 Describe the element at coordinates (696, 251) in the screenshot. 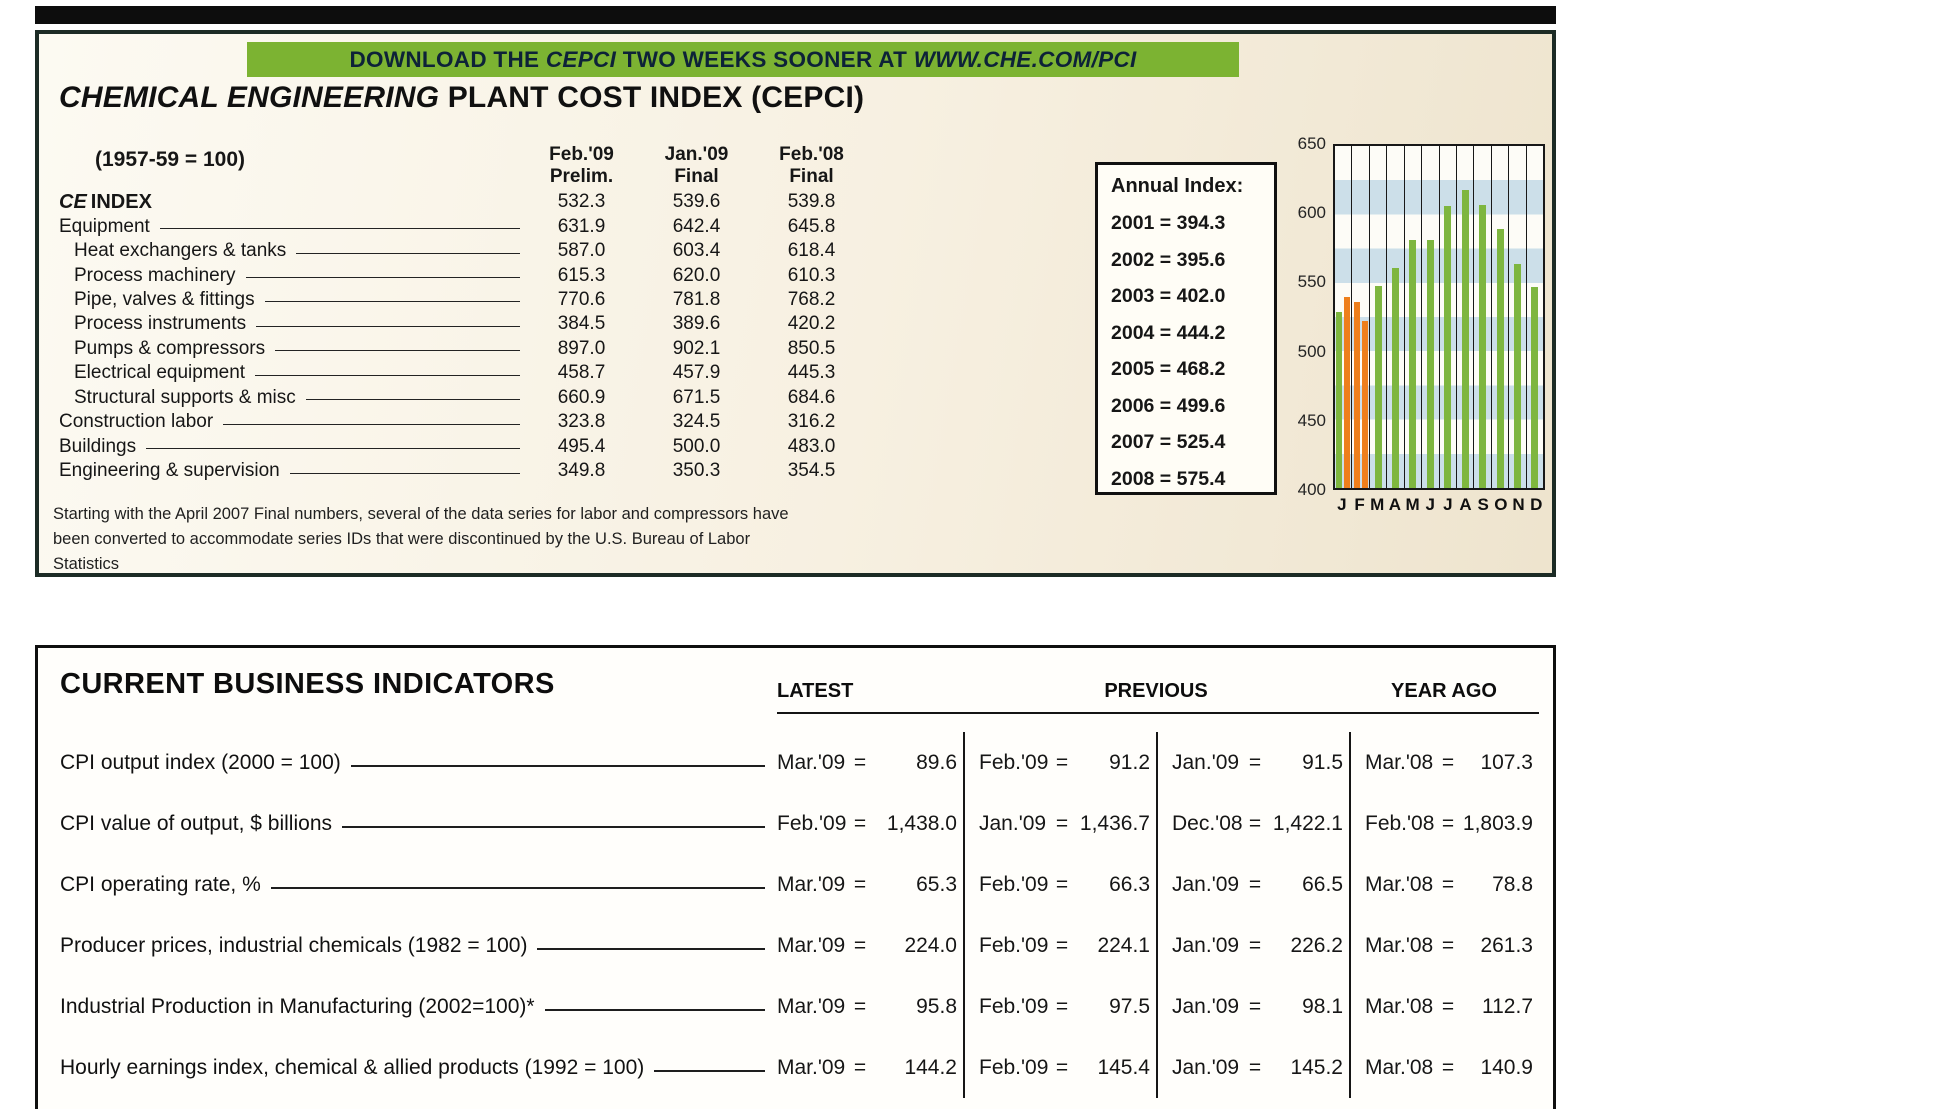

I see `index-value: 603.4` at that location.